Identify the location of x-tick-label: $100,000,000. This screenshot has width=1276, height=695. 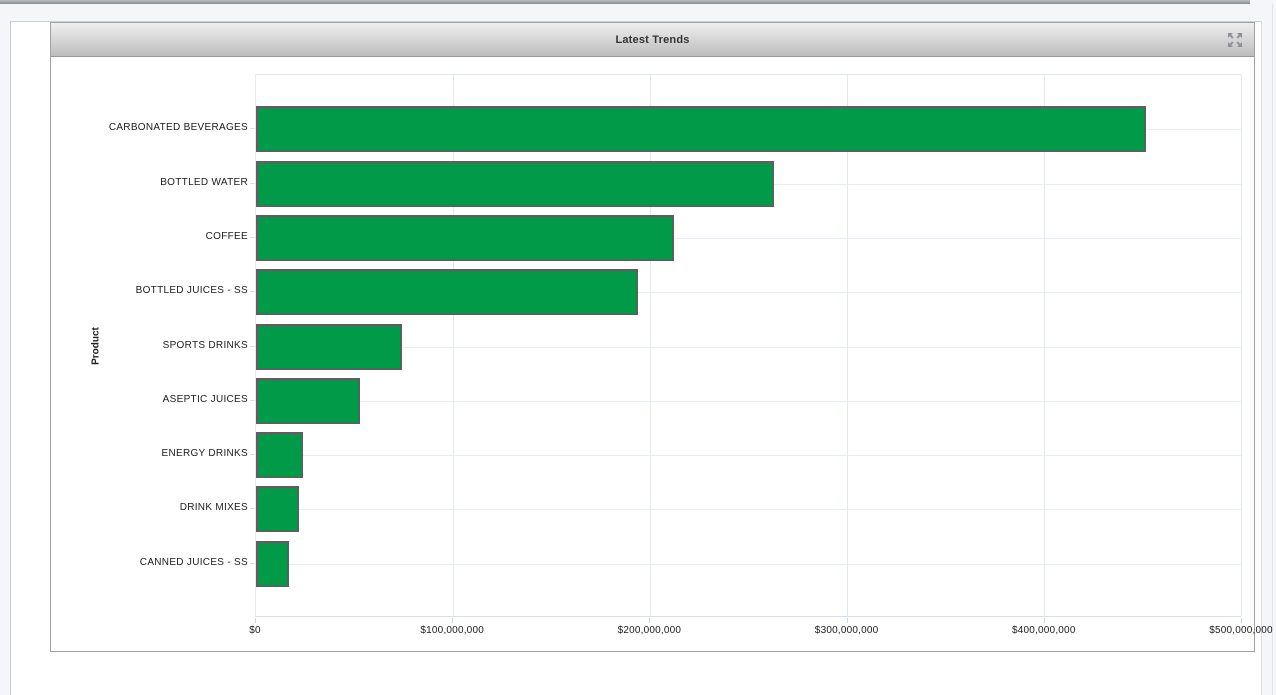
(452, 630).